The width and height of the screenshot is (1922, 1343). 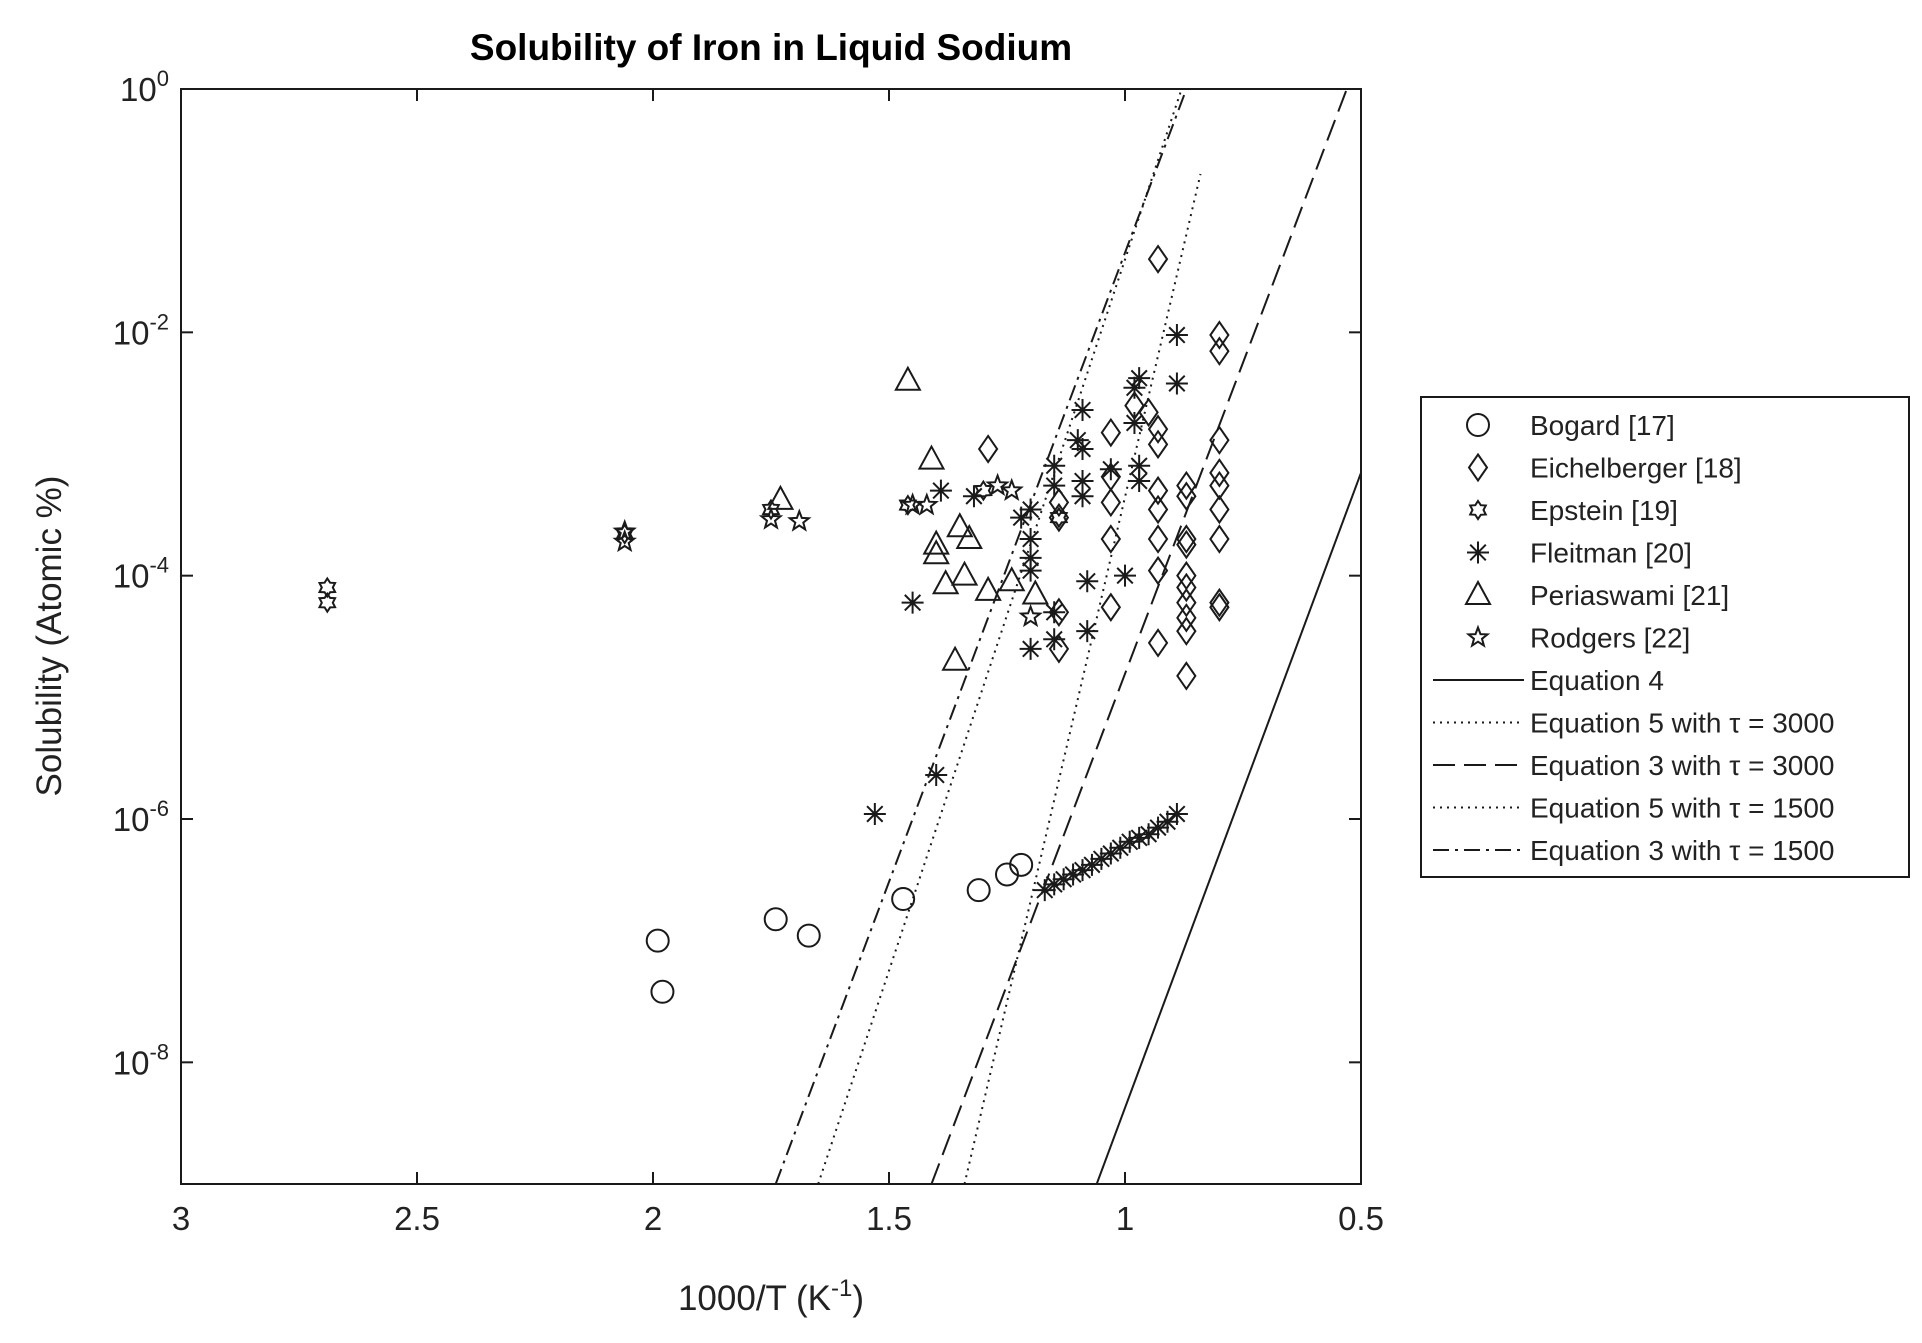 I want to click on x-axis-label-main: 1000/T (K, so click(x=754, y=1298).